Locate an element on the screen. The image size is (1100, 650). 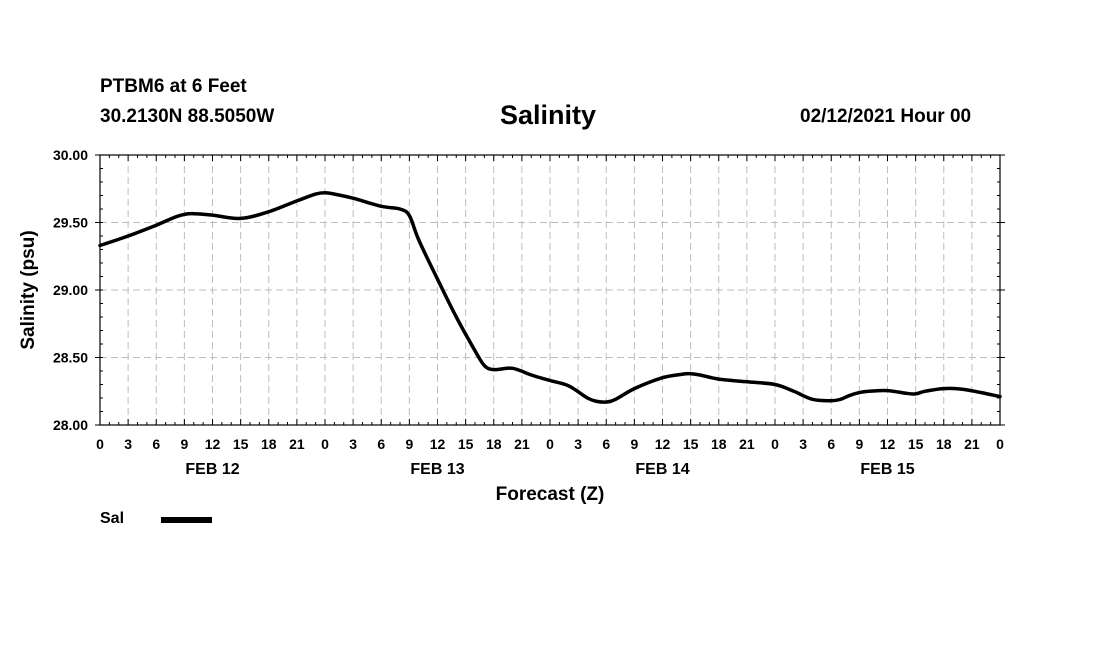
y-tick-label: 30.00 is located at coordinates (70, 155).